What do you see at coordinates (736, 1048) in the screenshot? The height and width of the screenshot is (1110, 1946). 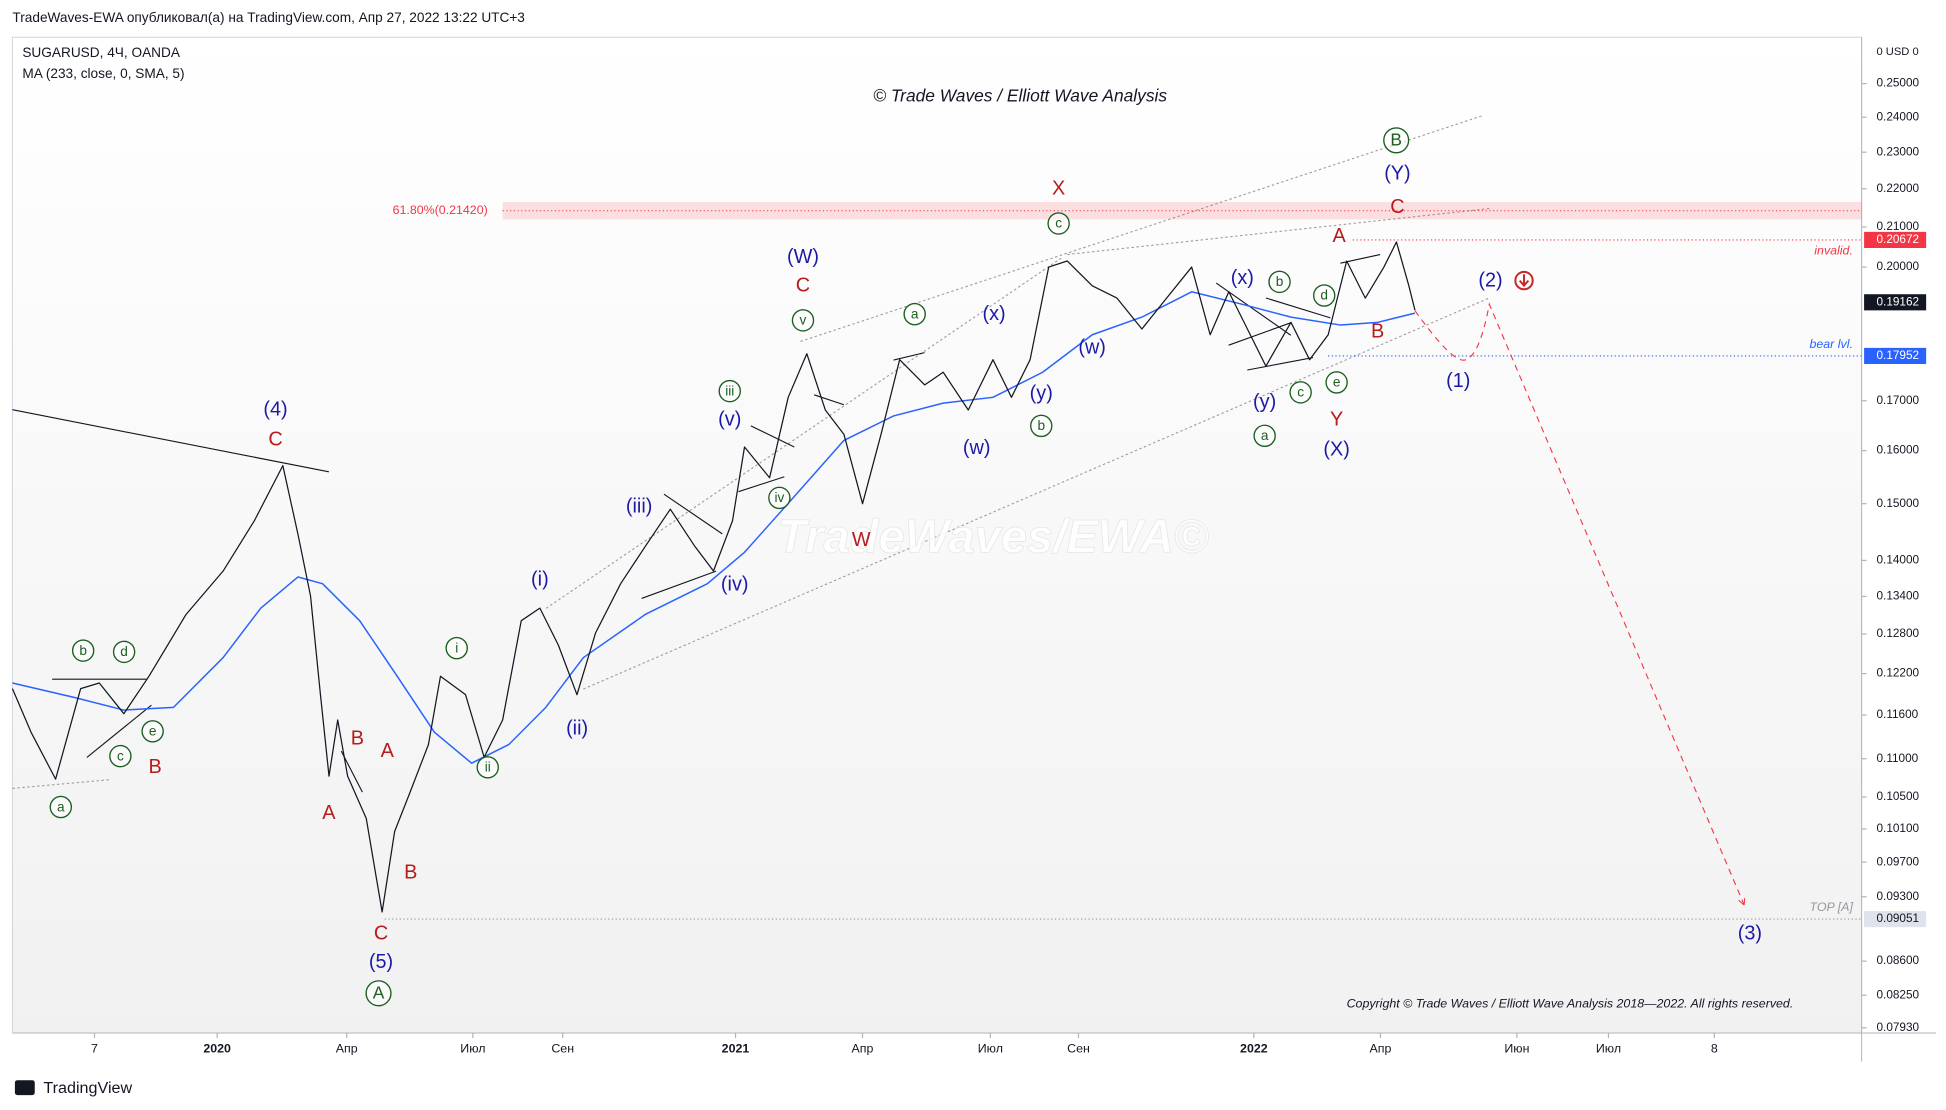 I see `x-tick-label: 2021` at bounding box center [736, 1048].